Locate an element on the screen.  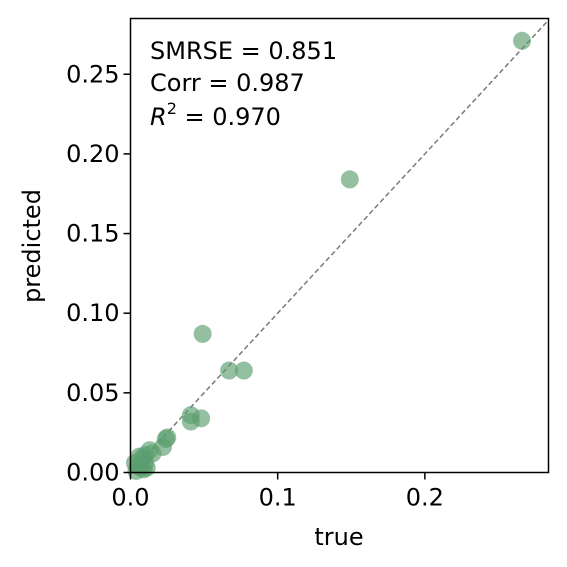
y-tick-label: 0.10 is located at coordinates (92, 313).